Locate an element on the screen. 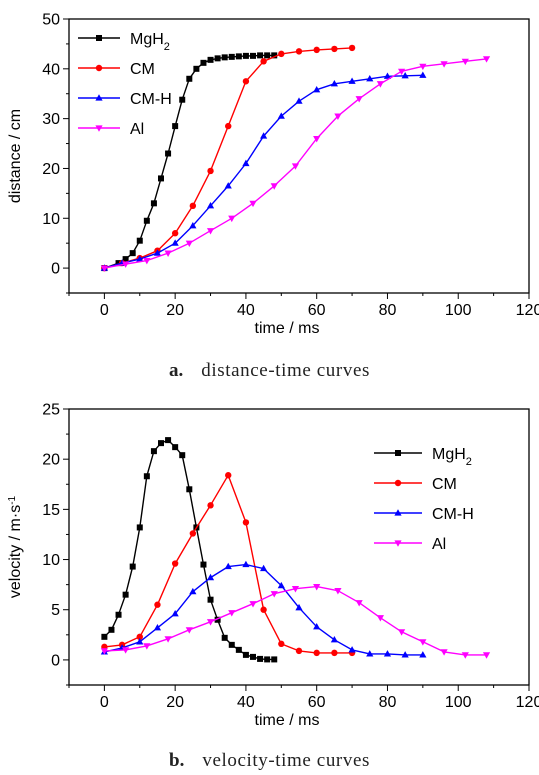 The height and width of the screenshot is (775, 539). series-MgH2 is located at coordinates (189, 550).